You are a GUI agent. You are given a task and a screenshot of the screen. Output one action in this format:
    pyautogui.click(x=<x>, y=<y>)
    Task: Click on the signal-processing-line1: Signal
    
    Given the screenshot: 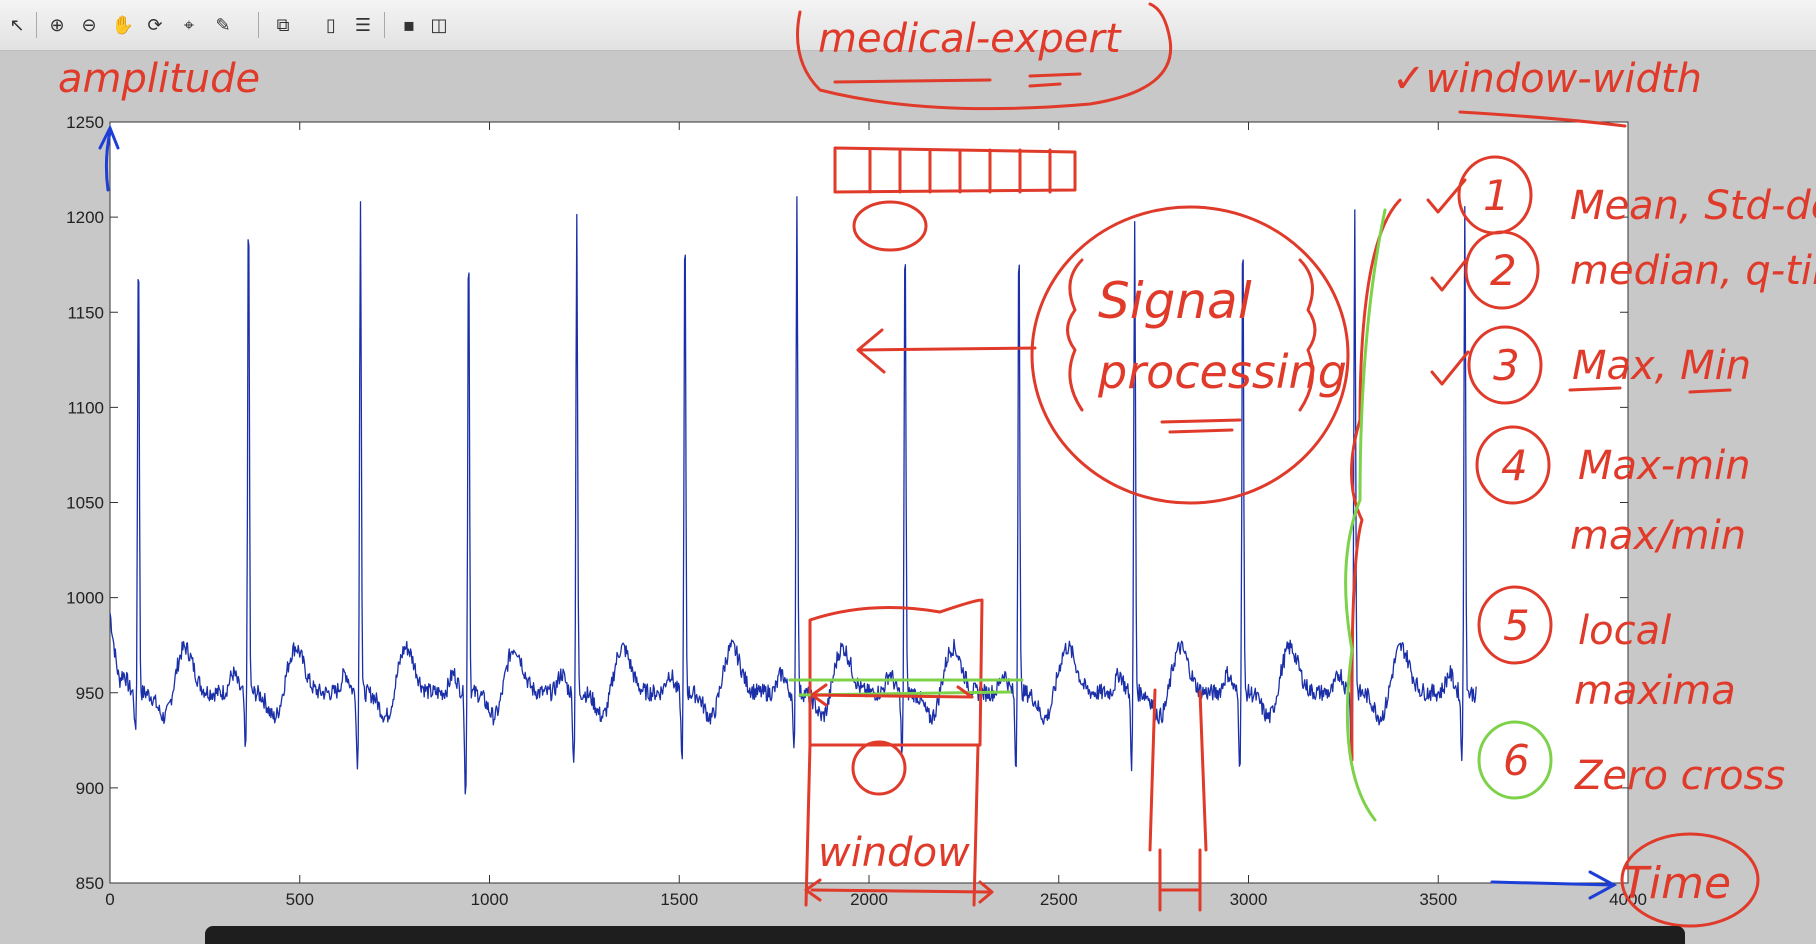 What is the action you would take?
    pyautogui.click(x=1175, y=301)
    